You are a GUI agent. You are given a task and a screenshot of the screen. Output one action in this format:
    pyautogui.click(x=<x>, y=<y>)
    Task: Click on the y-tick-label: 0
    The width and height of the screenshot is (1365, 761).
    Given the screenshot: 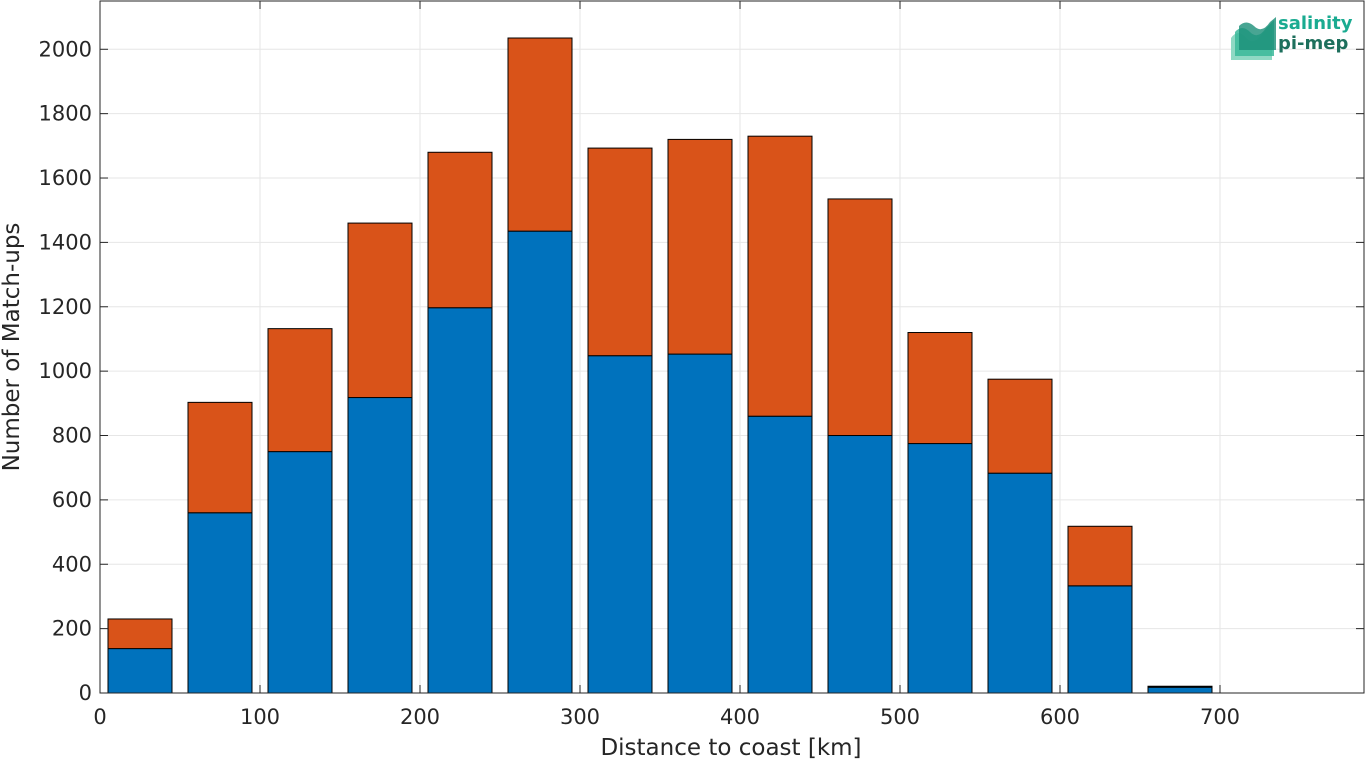 What is the action you would take?
    pyautogui.click(x=85, y=693)
    